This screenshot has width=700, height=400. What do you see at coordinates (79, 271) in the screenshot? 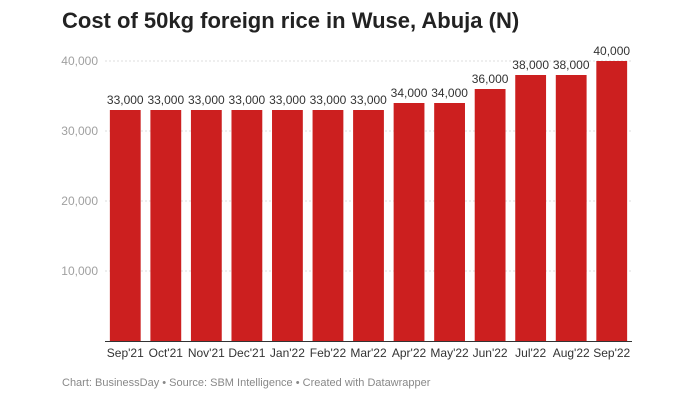
I see `y-tick-label: 10,000` at bounding box center [79, 271].